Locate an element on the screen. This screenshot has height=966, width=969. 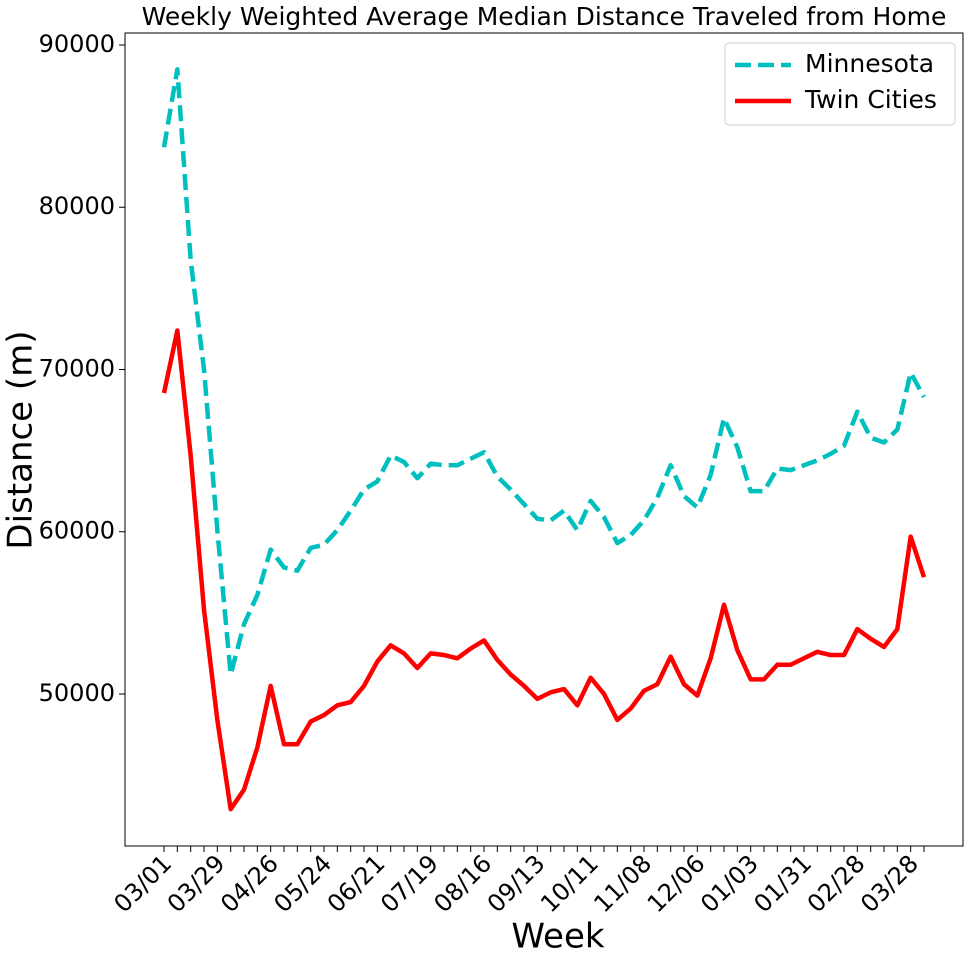
y-tick-label: 90000 is located at coordinates (77, 44).